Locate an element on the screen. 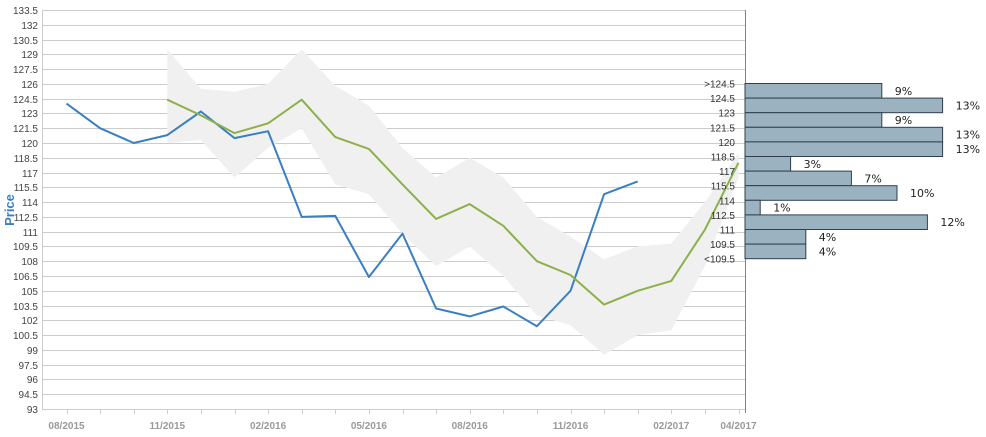  y-tick-label: 115.5 is located at coordinates (26, 188).